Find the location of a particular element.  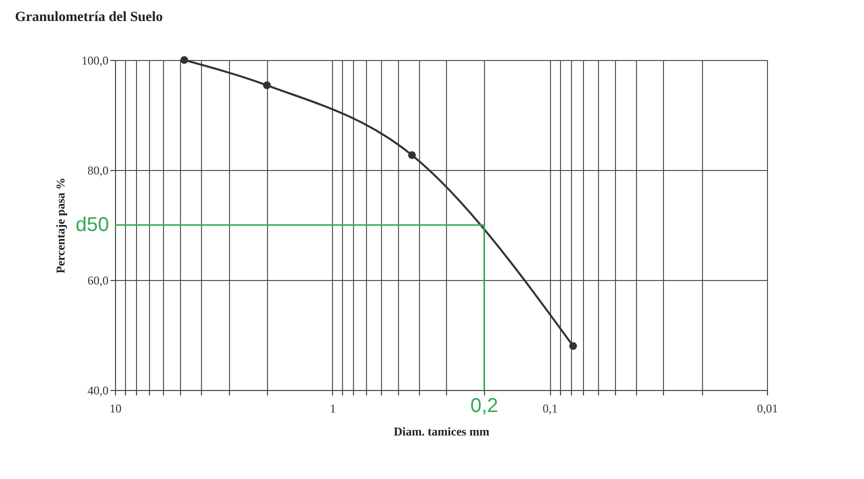

x-tick-label: 1 is located at coordinates (333, 409).